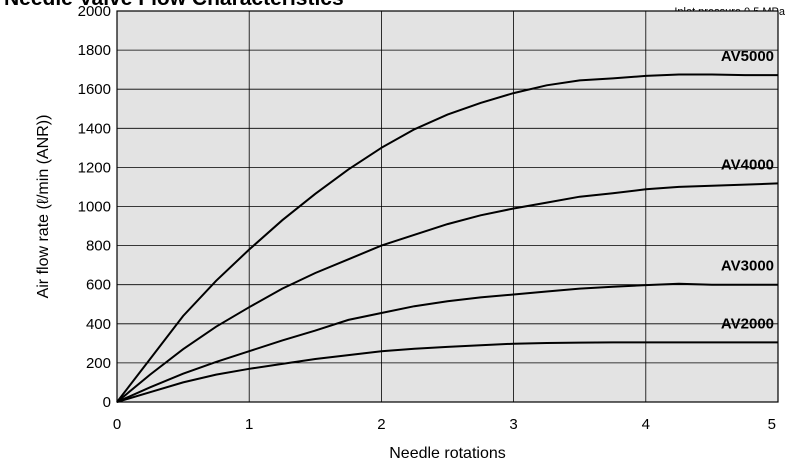 The image size is (787, 466). I want to click on y-axis-label: Air flow rate (ℓ/min (ANR)), so click(43, 207).